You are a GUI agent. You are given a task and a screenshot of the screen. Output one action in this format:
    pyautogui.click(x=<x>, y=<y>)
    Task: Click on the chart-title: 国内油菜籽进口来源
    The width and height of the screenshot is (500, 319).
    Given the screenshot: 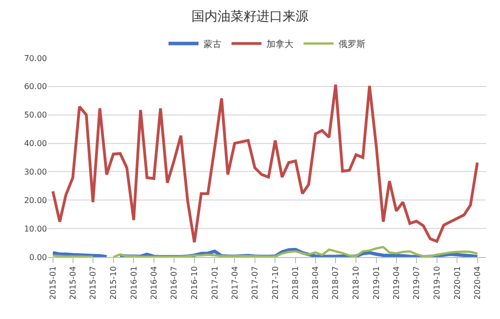 What is the action you would take?
    pyautogui.click(x=250, y=16)
    